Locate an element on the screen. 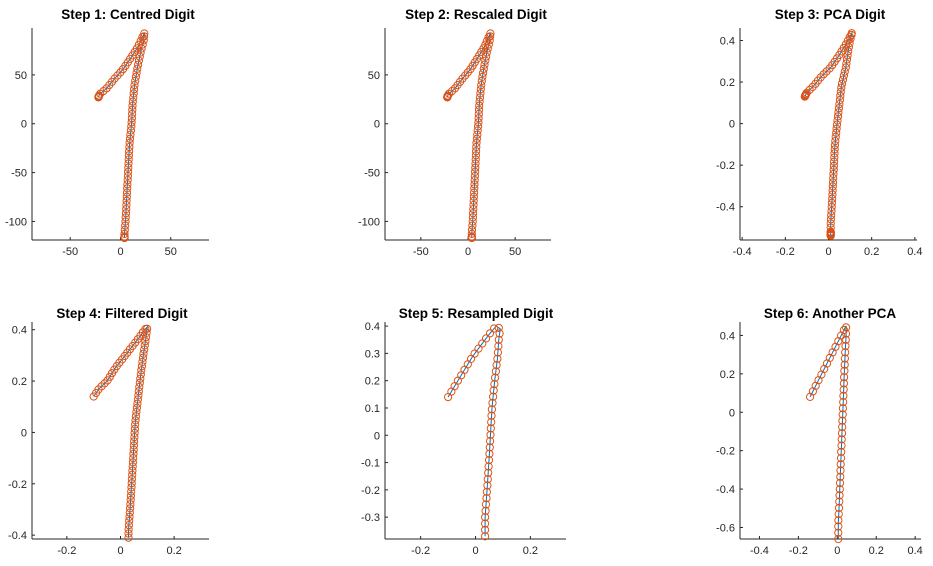 The width and height of the screenshot is (933, 566). subplot-1: Step 1: Centred Digit -50 0 50 -100 -50 0 50 is located at coordinates (107, 132).